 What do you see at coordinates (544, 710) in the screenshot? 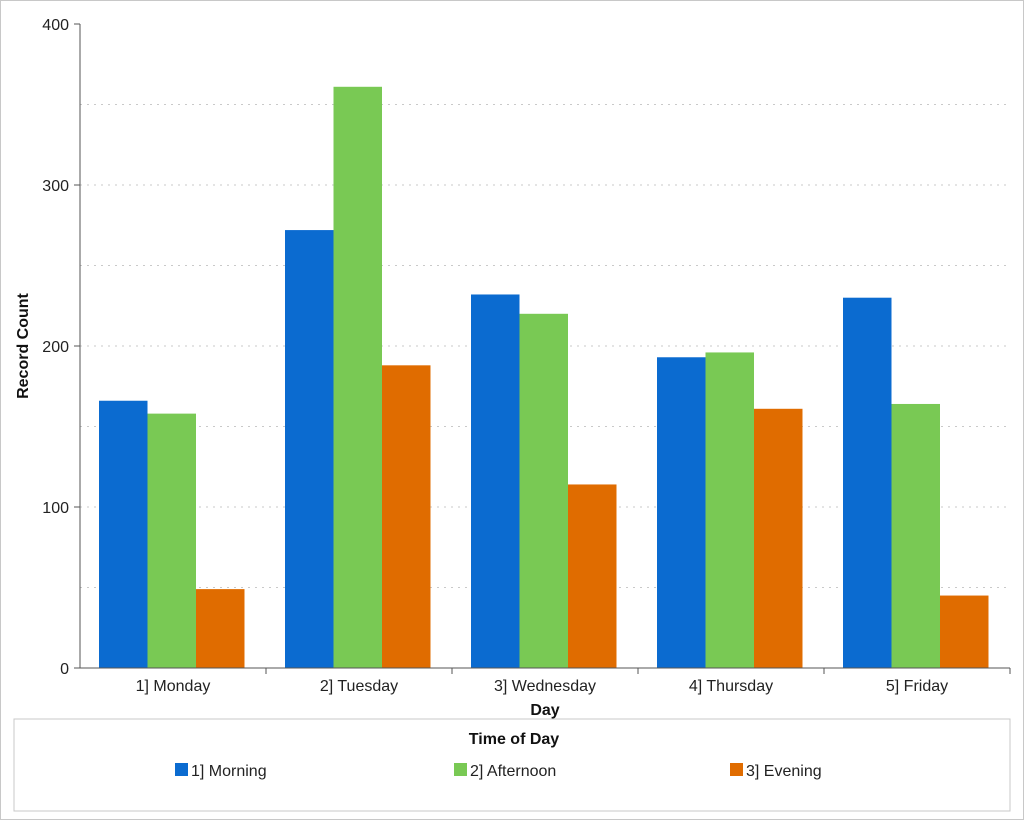
I see `x-axis-title: Day` at bounding box center [544, 710].